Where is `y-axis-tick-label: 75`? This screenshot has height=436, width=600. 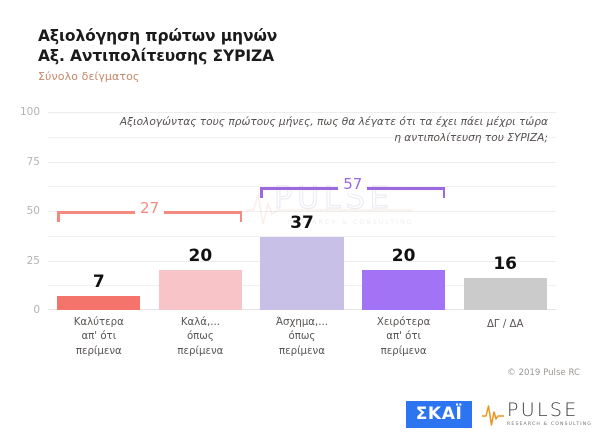 y-axis-tick-label: 75 is located at coordinates (33, 161).